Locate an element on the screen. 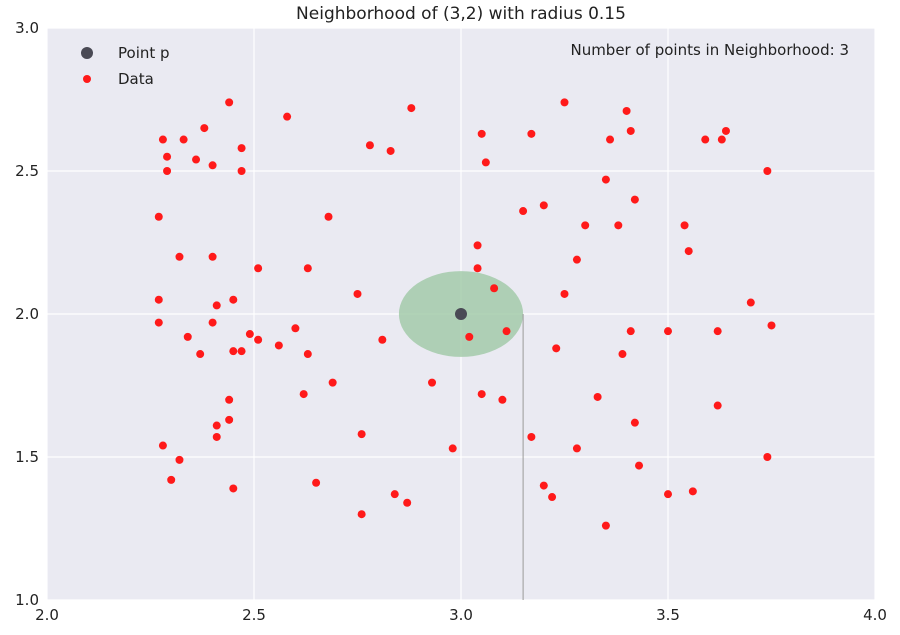 This screenshot has height=635, width=900. neighborhood-count-annotation: Number of points in Neighborhood: 3 is located at coordinates (709, 50).